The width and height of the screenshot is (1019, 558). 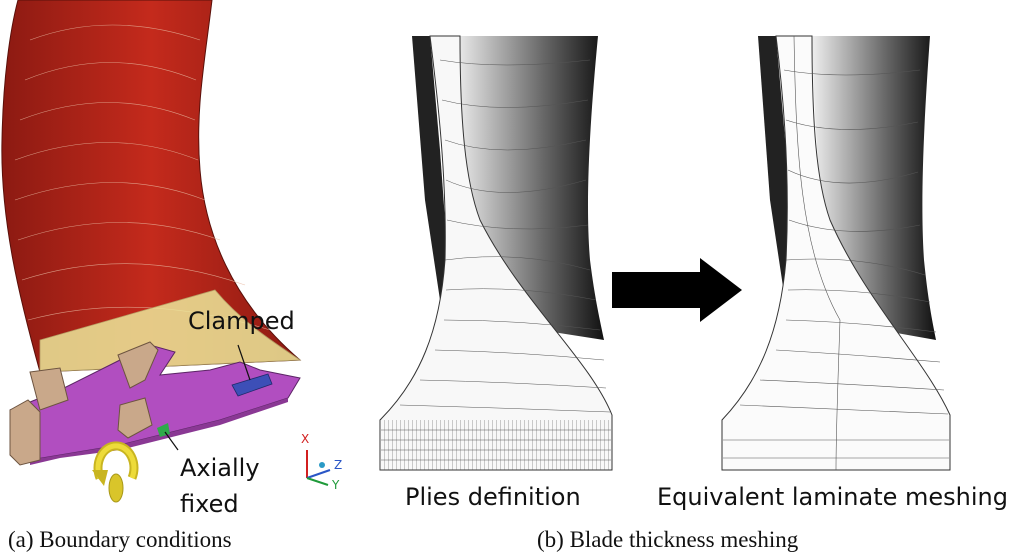 What do you see at coordinates (430, 168) in the screenshot?
I see `plies-dark-surface` at bounding box center [430, 168].